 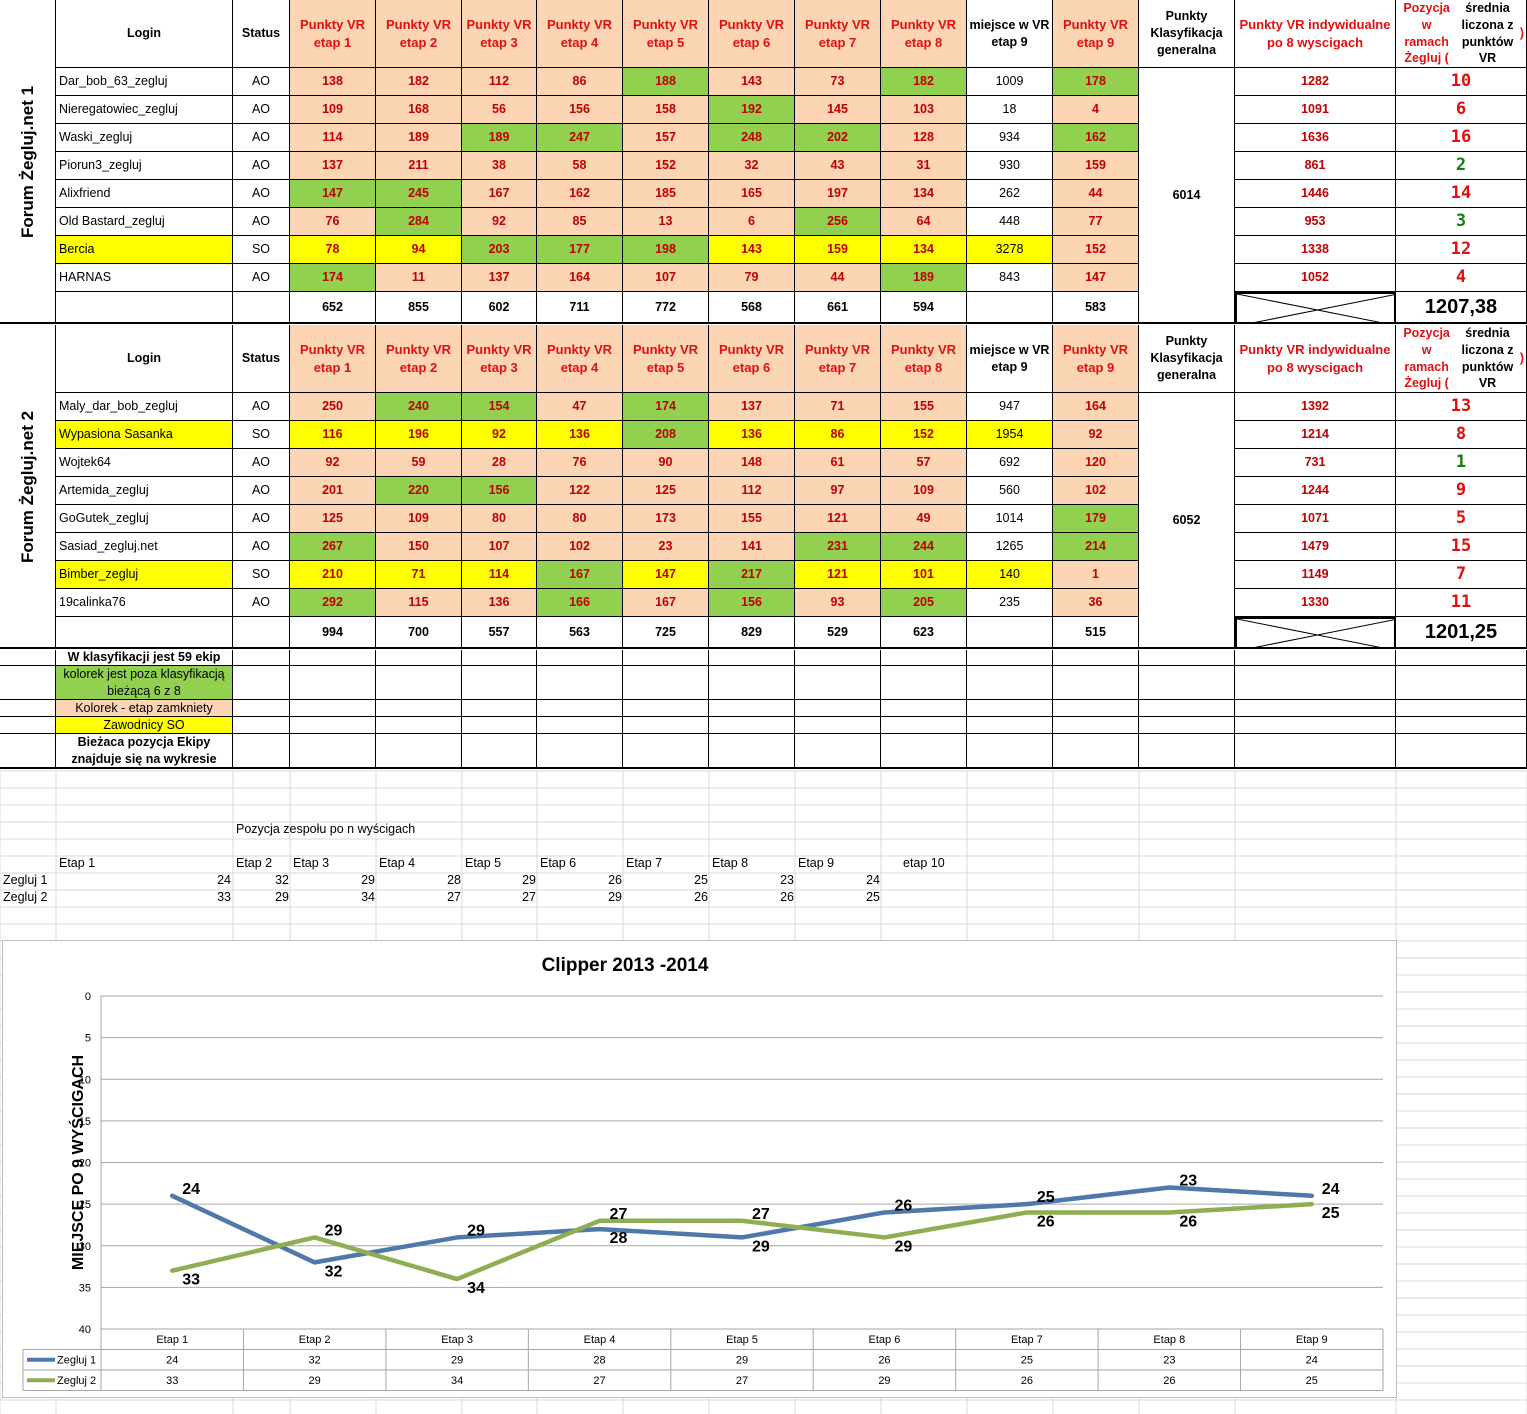 I want to click on stage9-points: 77, so click(x=1096, y=222).